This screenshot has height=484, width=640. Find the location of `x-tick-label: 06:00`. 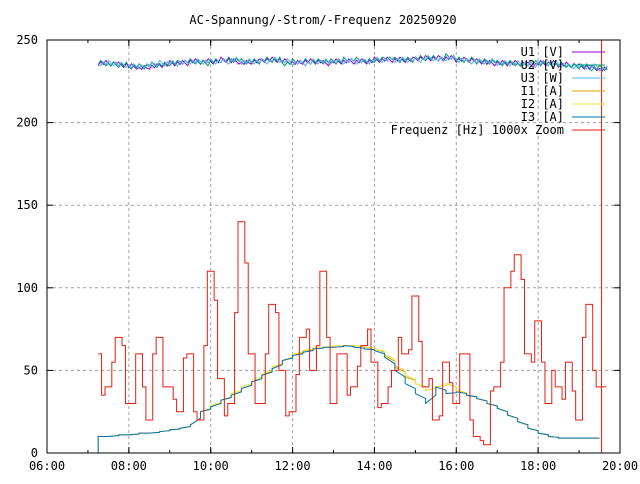

x-tick-label: 06:00 is located at coordinates (47, 466).